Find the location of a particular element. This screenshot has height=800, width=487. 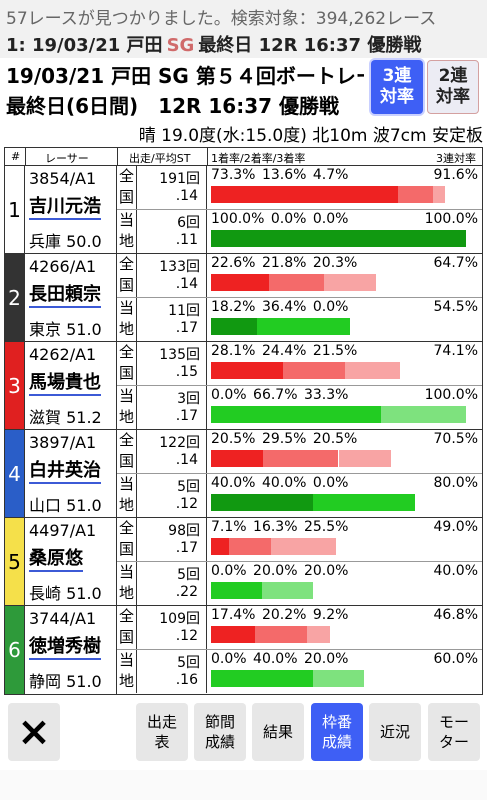

local-rate-1: 100.0% is located at coordinates (238, 219).